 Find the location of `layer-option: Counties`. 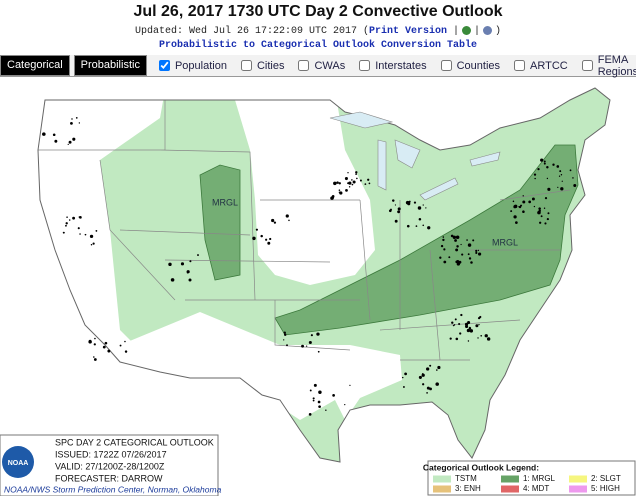

layer-option: Counties is located at coordinates (470, 65).